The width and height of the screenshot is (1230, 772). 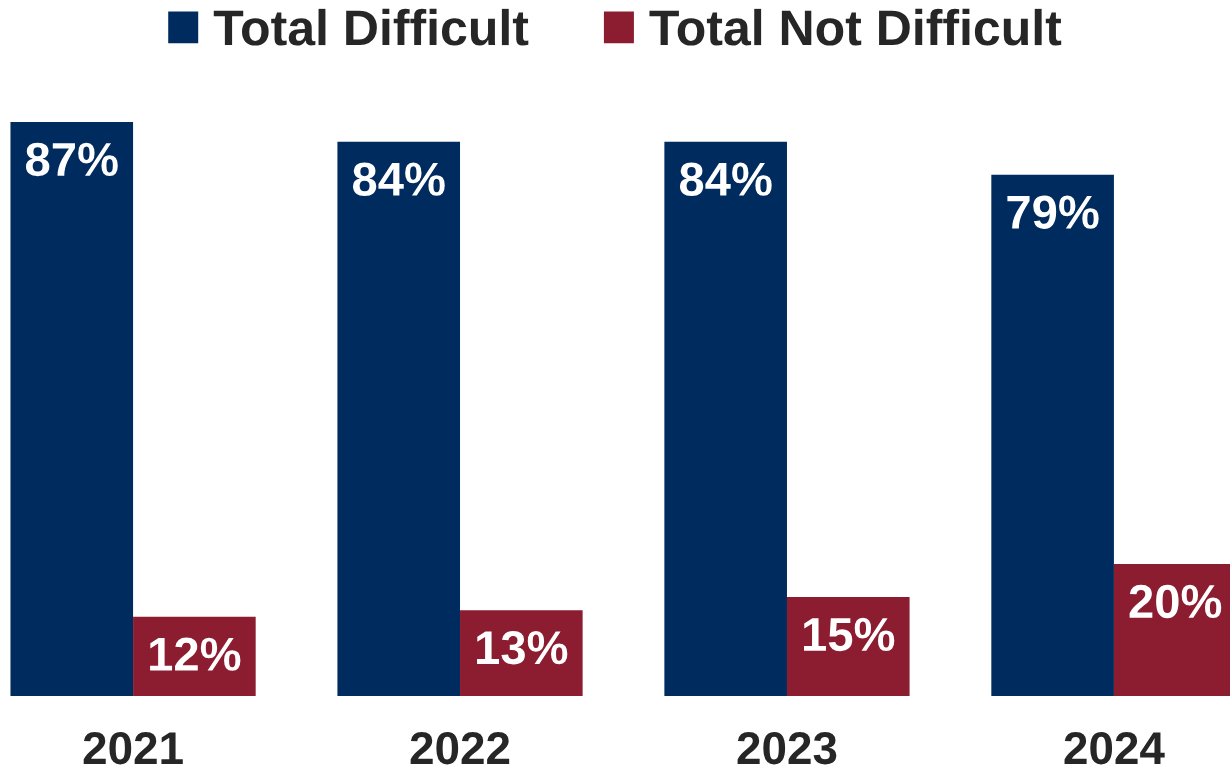 What do you see at coordinates (195, 654) in the screenshot?
I see `data-label: 12%` at bounding box center [195, 654].